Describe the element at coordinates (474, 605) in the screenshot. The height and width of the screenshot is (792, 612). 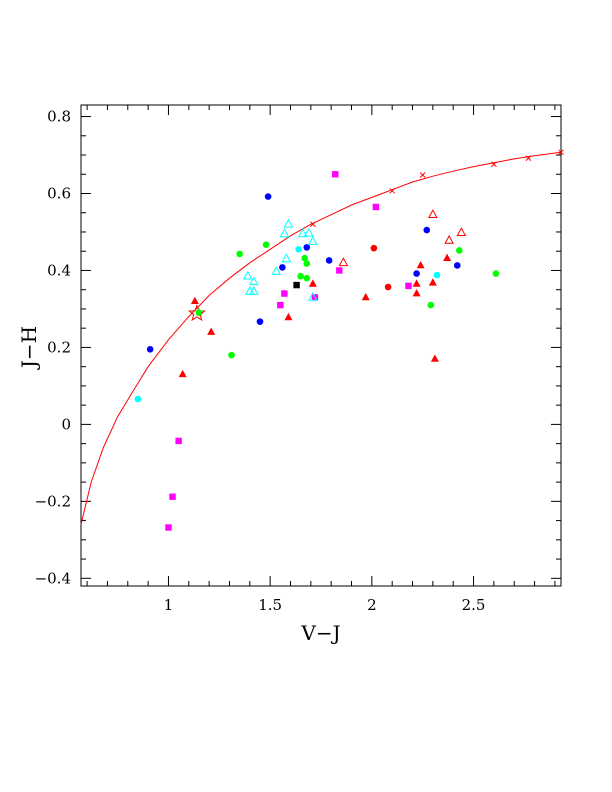
I see `x-tick-label: 2.5` at that location.